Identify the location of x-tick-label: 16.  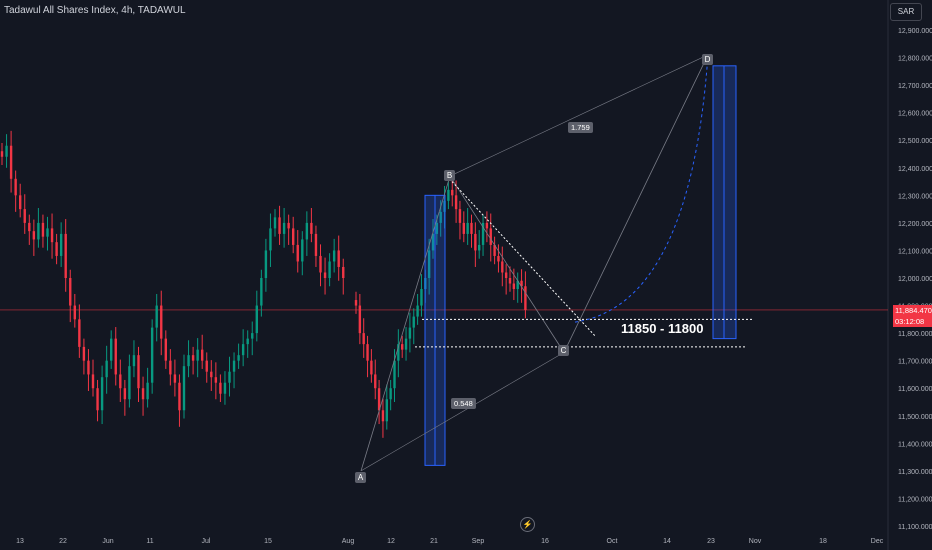
(545, 541).